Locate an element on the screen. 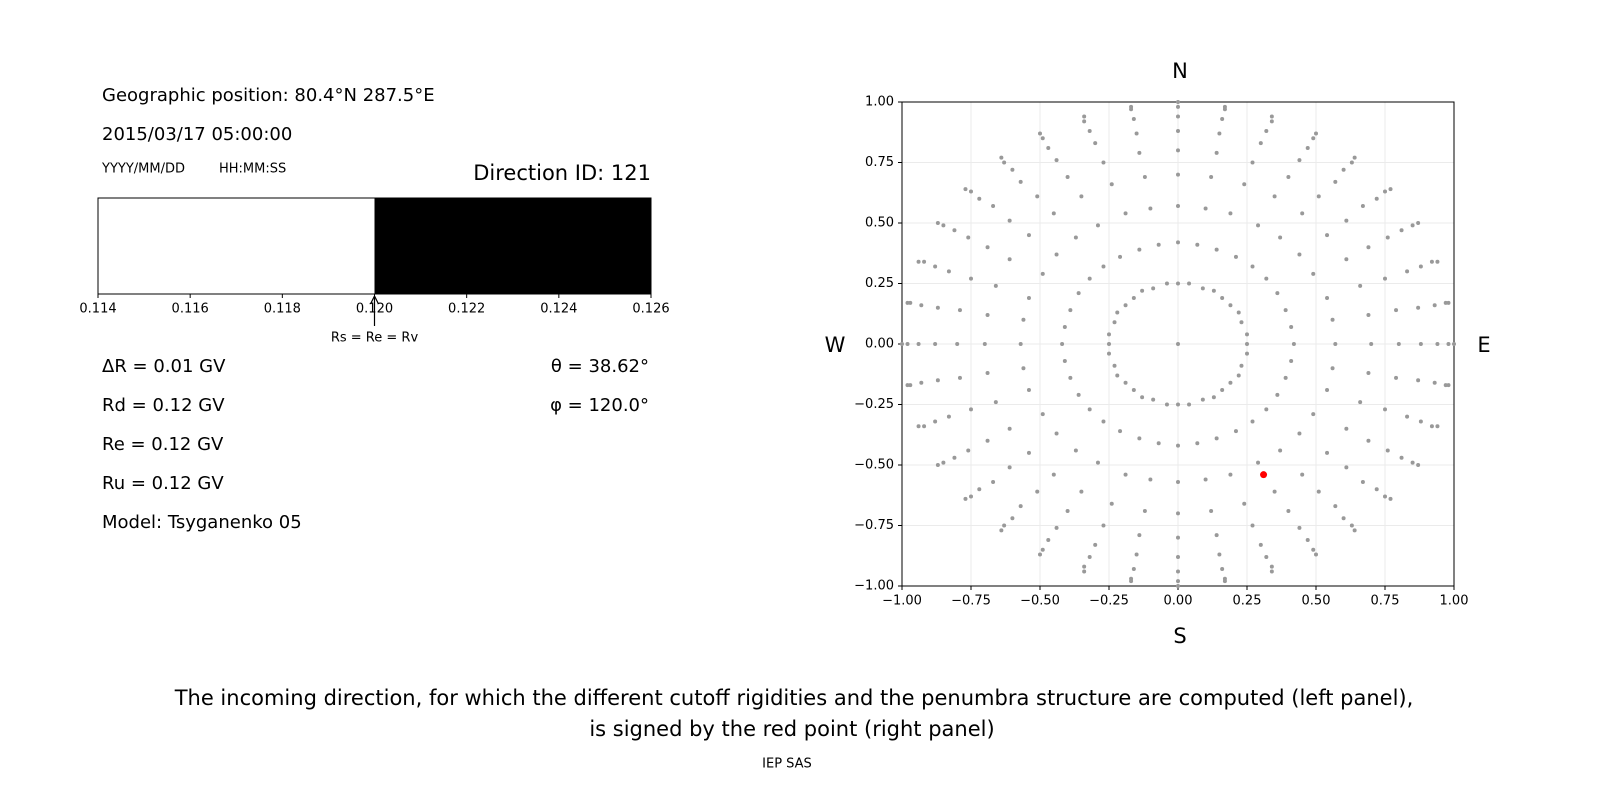  x-tick-label: 0.50 is located at coordinates (1316, 601).